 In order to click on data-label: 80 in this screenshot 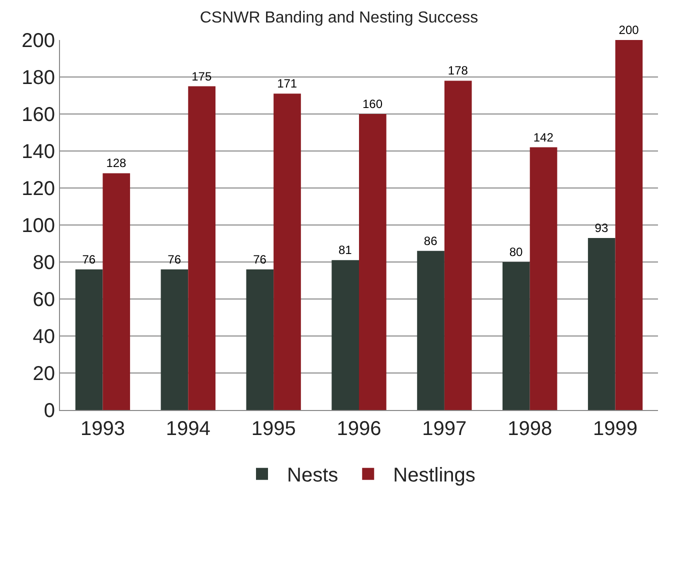, I will do `click(516, 252)`.